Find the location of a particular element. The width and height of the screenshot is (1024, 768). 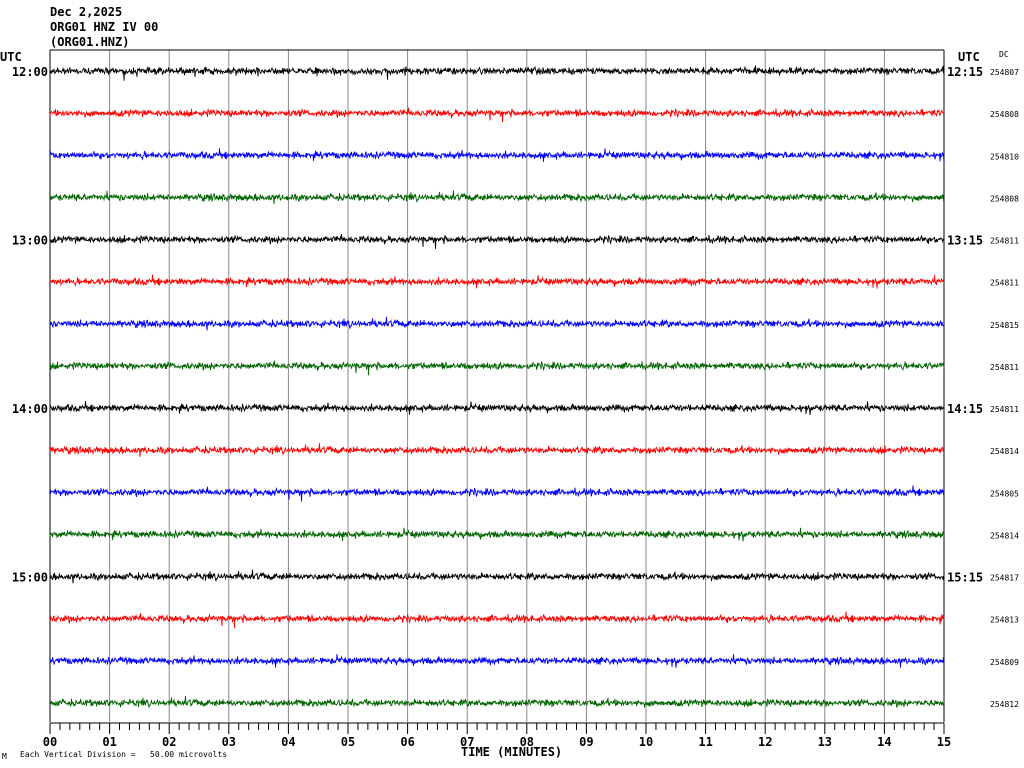

row-dc-value: 254817 is located at coordinates (1004, 578).